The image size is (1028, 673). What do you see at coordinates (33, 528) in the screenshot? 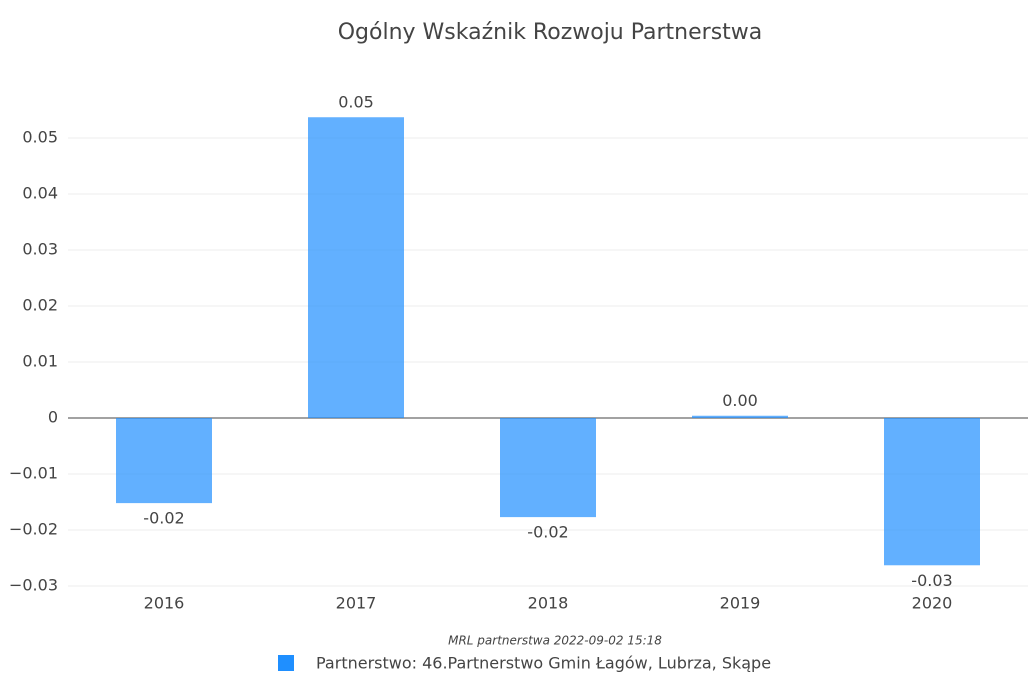
I see `y-tick-label: −0.02` at bounding box center [33, 528].